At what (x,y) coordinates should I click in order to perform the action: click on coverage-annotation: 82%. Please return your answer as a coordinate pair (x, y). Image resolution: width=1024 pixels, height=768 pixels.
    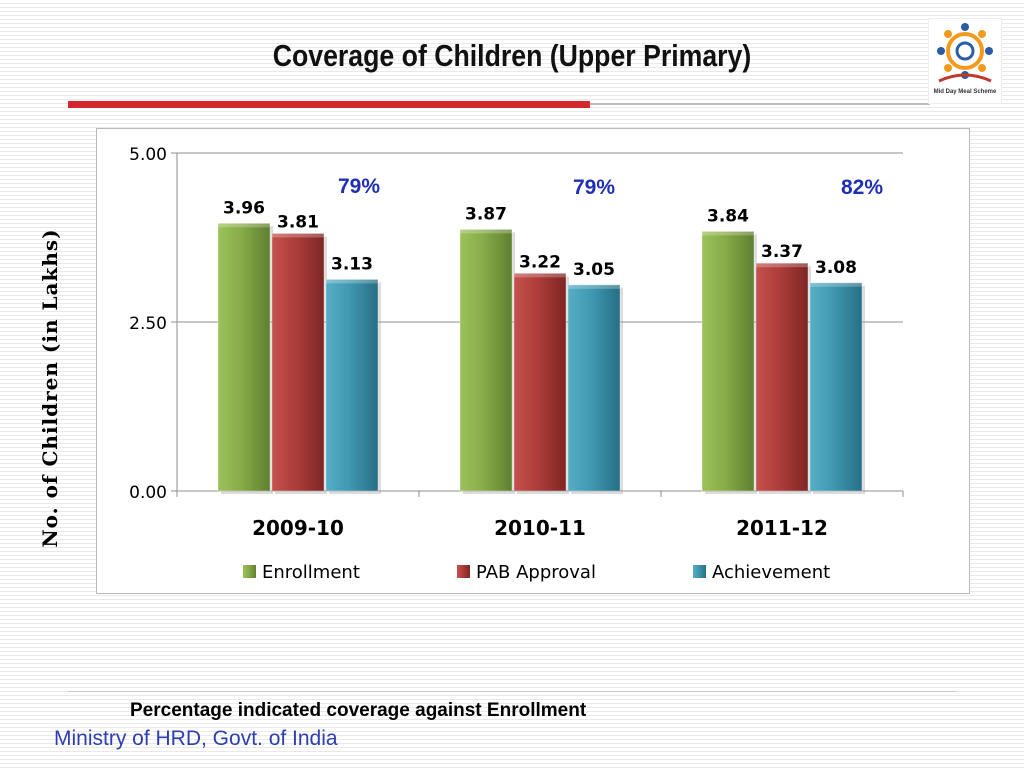
    Looking at the image, I should click on (862, 187).